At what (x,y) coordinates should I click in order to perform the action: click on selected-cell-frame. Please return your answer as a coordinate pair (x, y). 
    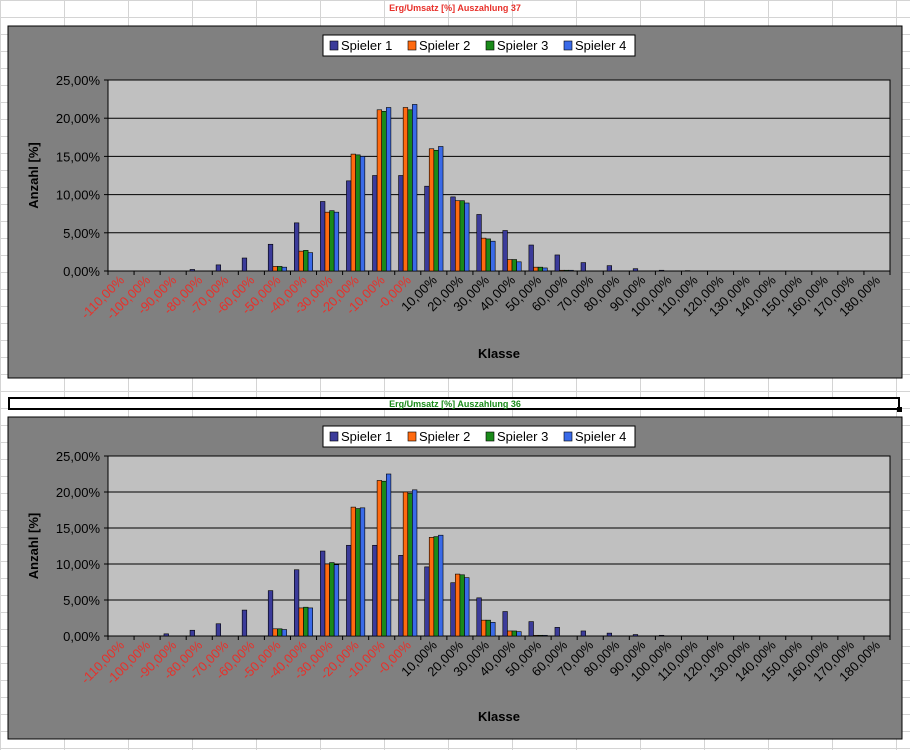
    Looking at the image, I should click on (454, 403).